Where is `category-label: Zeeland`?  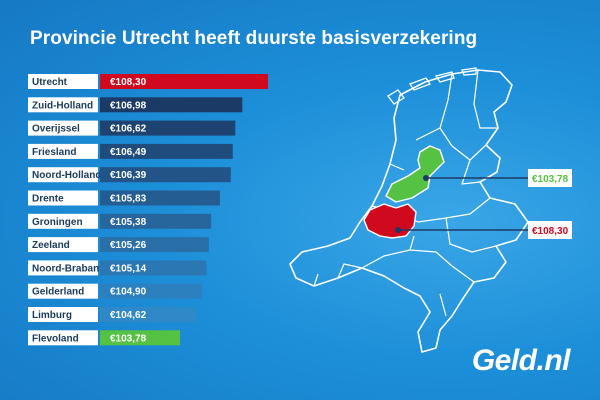
category-label: Zeeland is located at coordinates (51, 245).